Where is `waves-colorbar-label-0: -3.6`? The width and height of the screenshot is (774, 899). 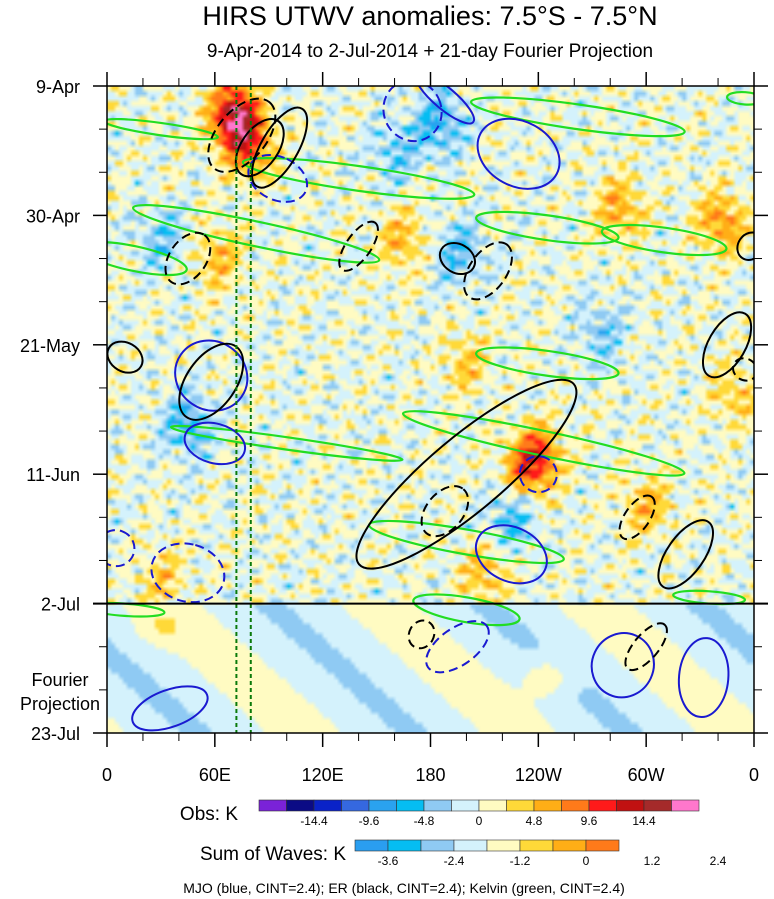
waves-colorbar-label-0: -3.6 is located at coordinates (388, 861).